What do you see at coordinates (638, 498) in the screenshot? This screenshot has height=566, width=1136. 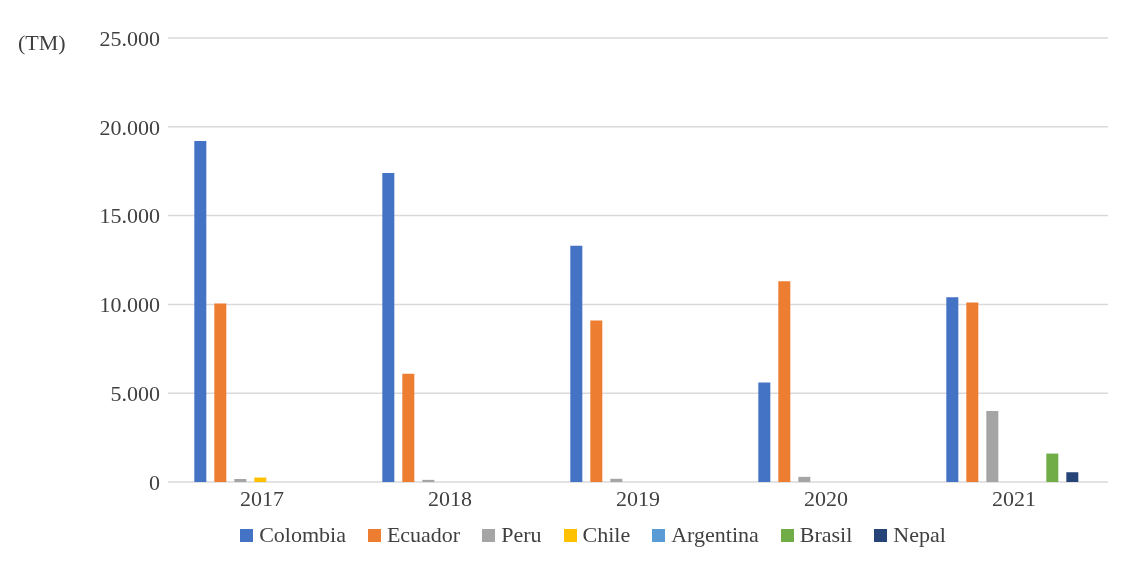 I see `x-tick-label: 2019` at bounding box center [638, 498].